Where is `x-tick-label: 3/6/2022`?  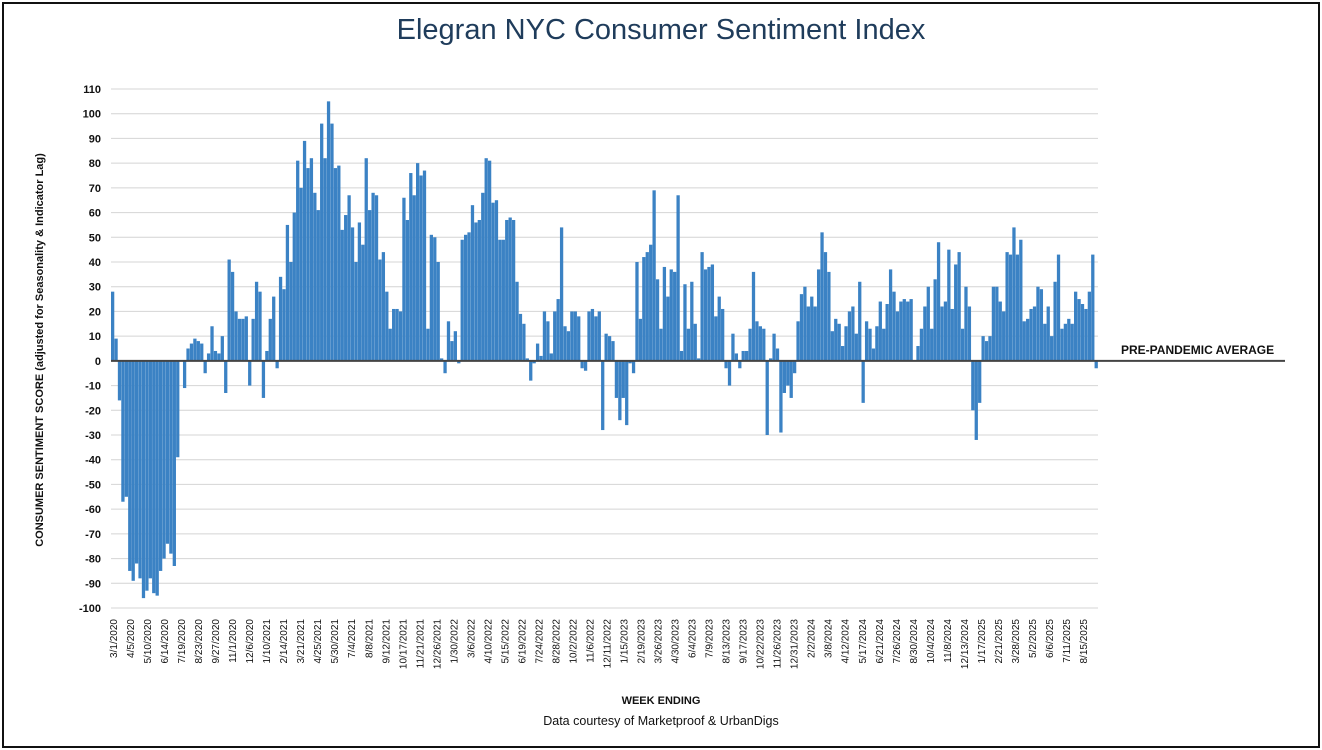
x-tick-label: 3/6/2022 is located at coordinates (471, 638).